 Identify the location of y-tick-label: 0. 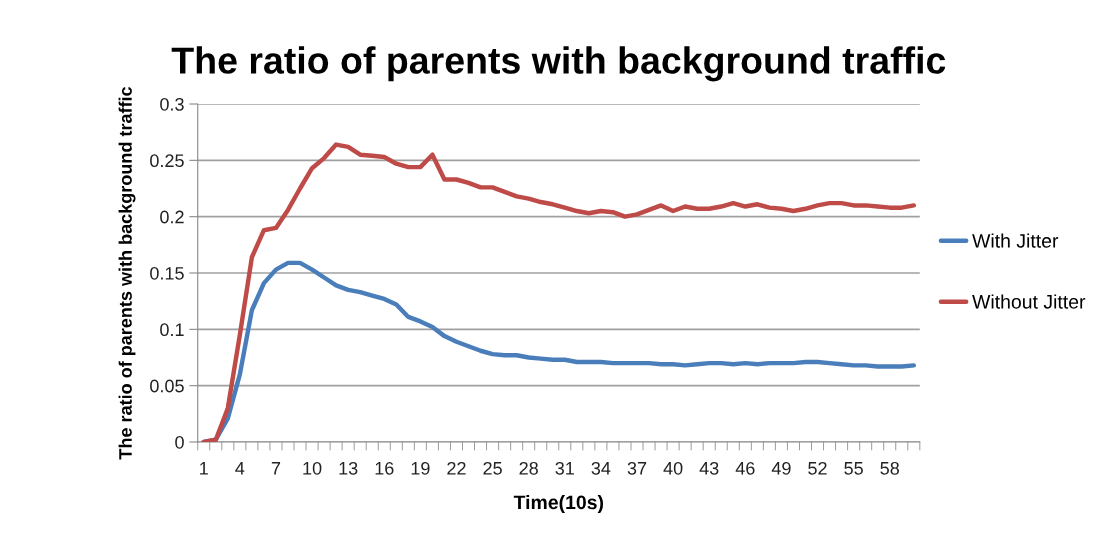
(179, 442).